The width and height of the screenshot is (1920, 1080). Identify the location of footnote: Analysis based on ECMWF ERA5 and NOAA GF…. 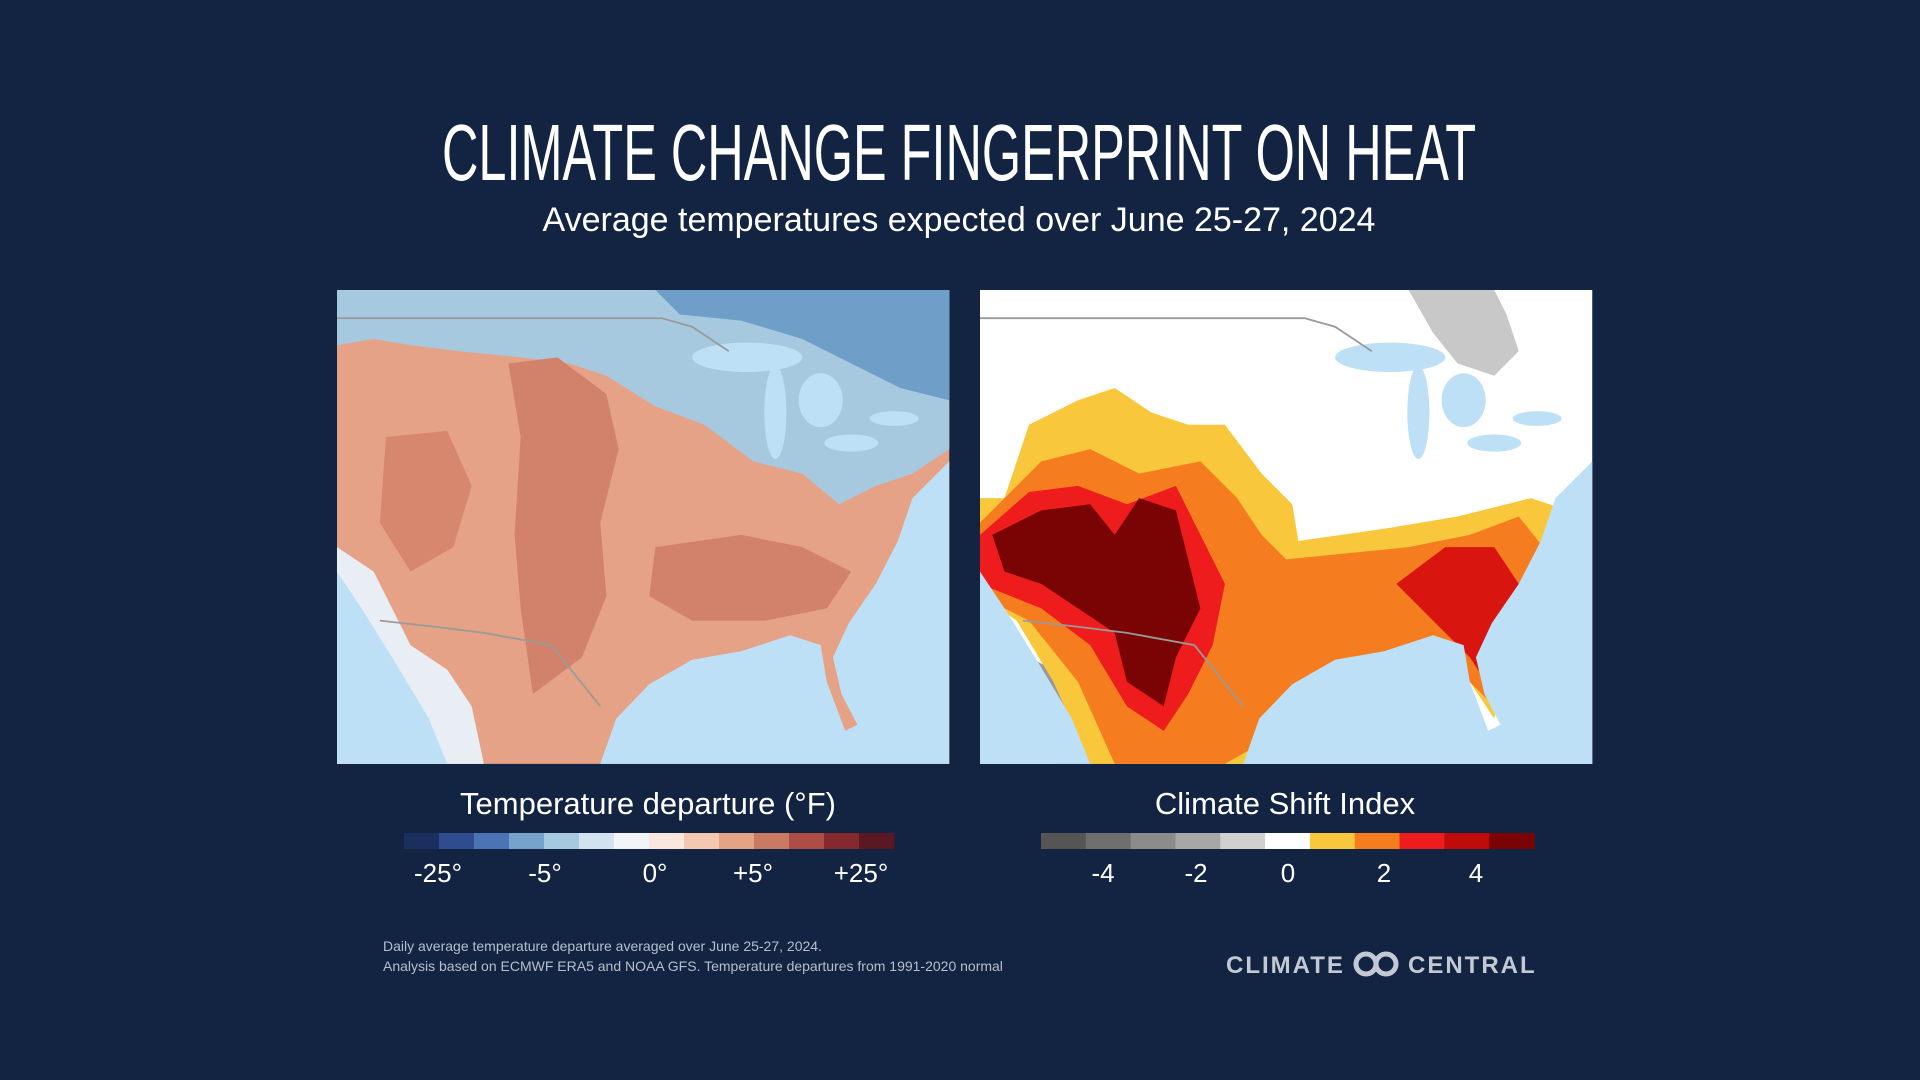
(693, 966).